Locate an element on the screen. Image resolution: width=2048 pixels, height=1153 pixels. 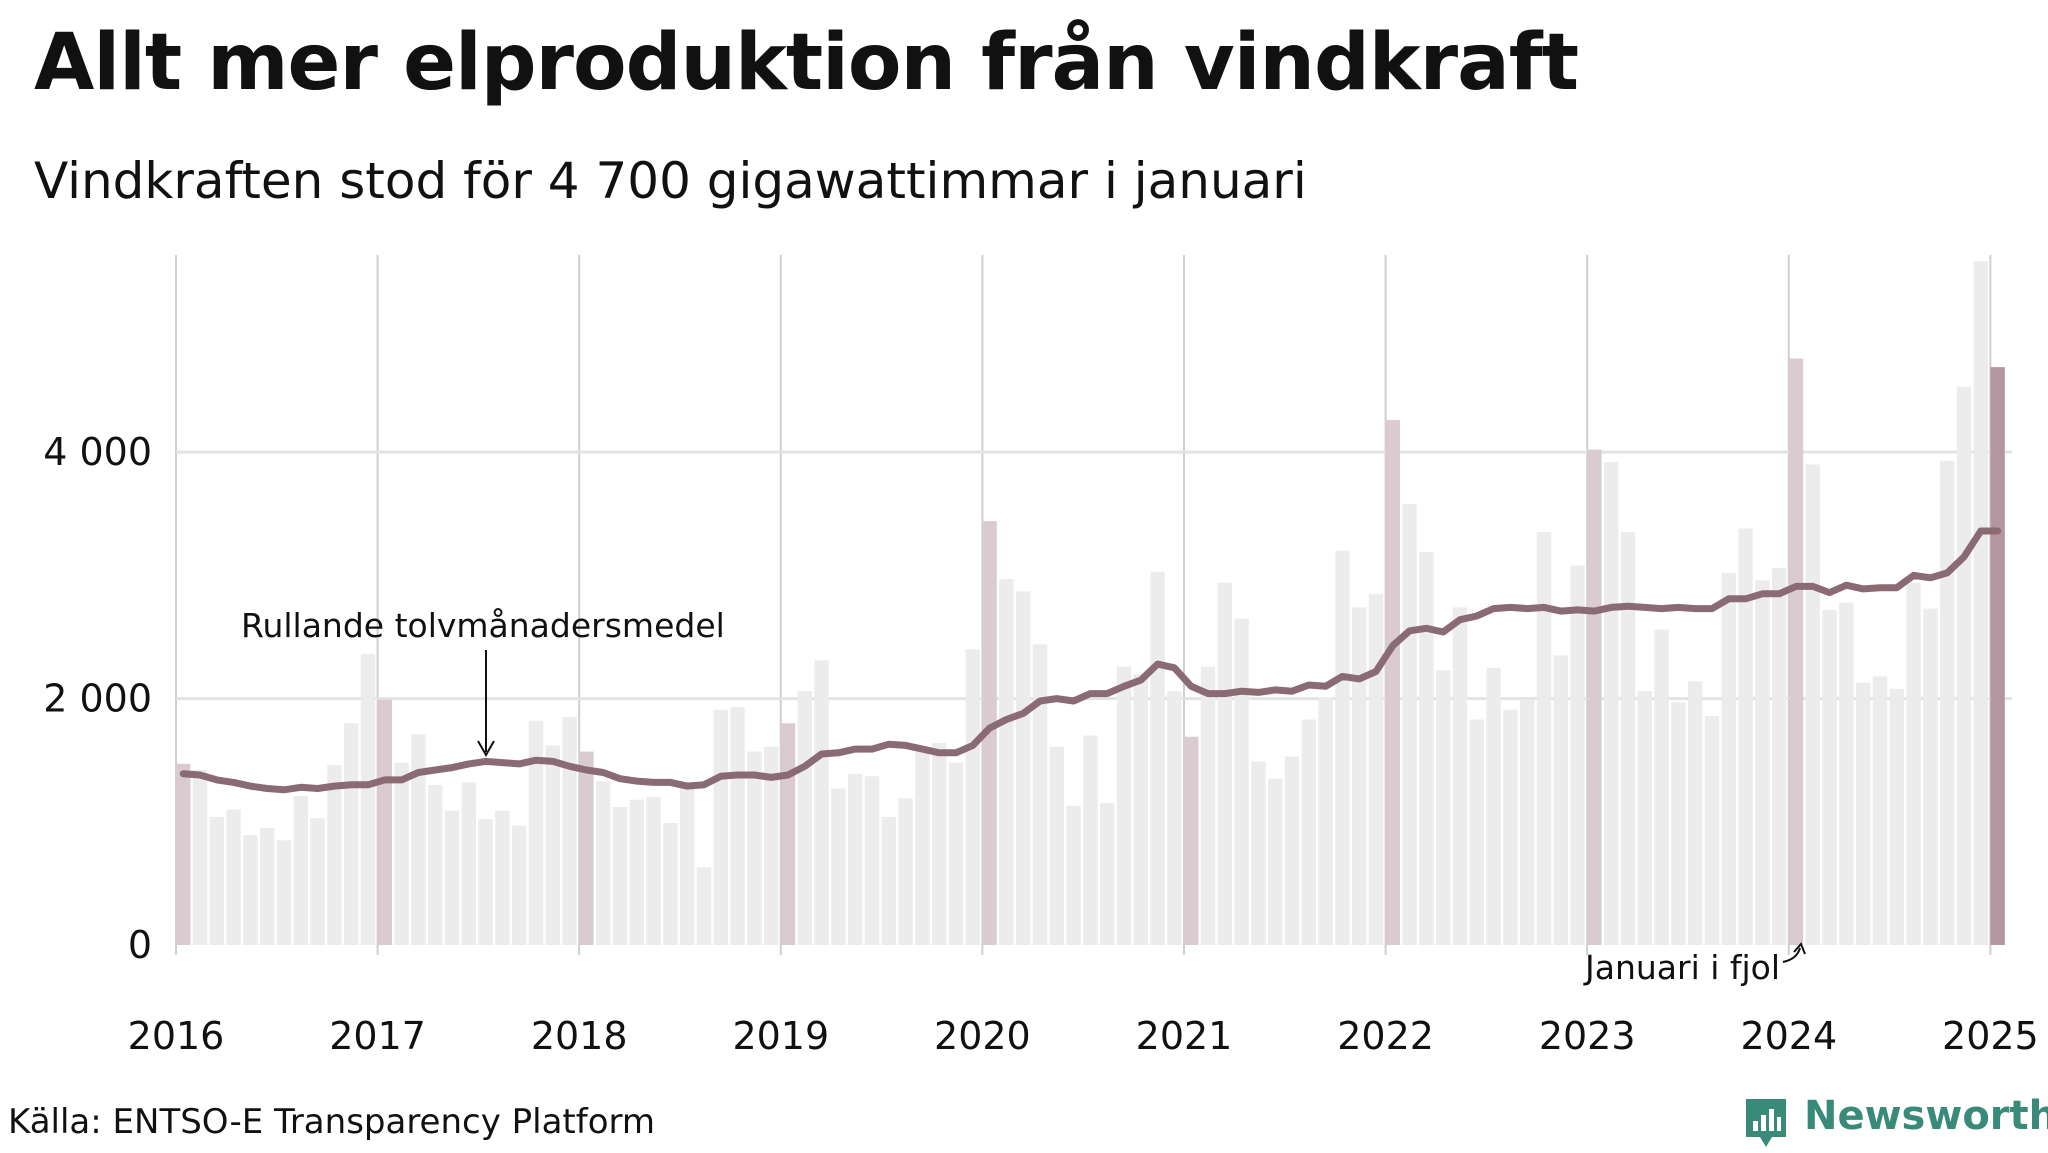
x-tick-label-2020: 2020 is located at coordinates (982, 1036).